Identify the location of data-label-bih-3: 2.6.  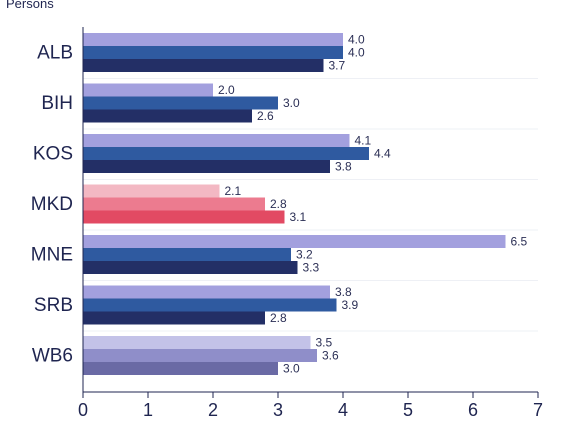
(265, 116).